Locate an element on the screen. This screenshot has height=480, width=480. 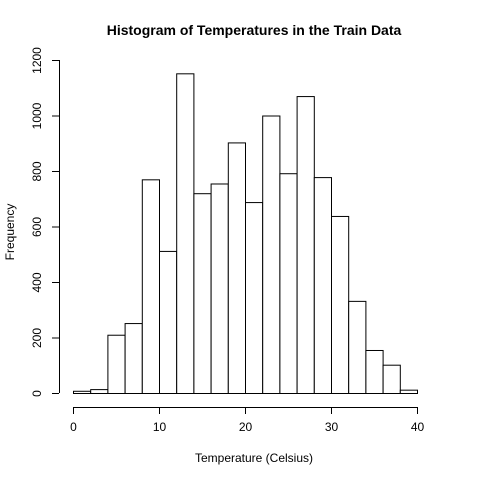
x-tick-label: 20 is located at coordinates (246, 427).